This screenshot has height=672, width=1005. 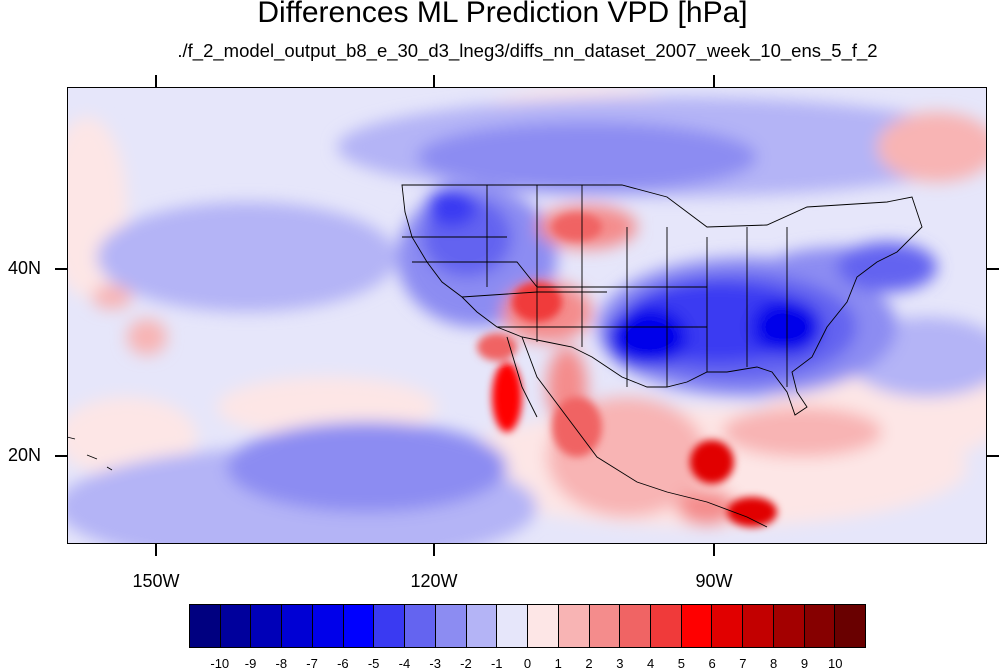 What do you see at coordinates (712, 663) in the screenshot?
I see `colorbar-tick-label: 6` at bounding box center [712, 663].